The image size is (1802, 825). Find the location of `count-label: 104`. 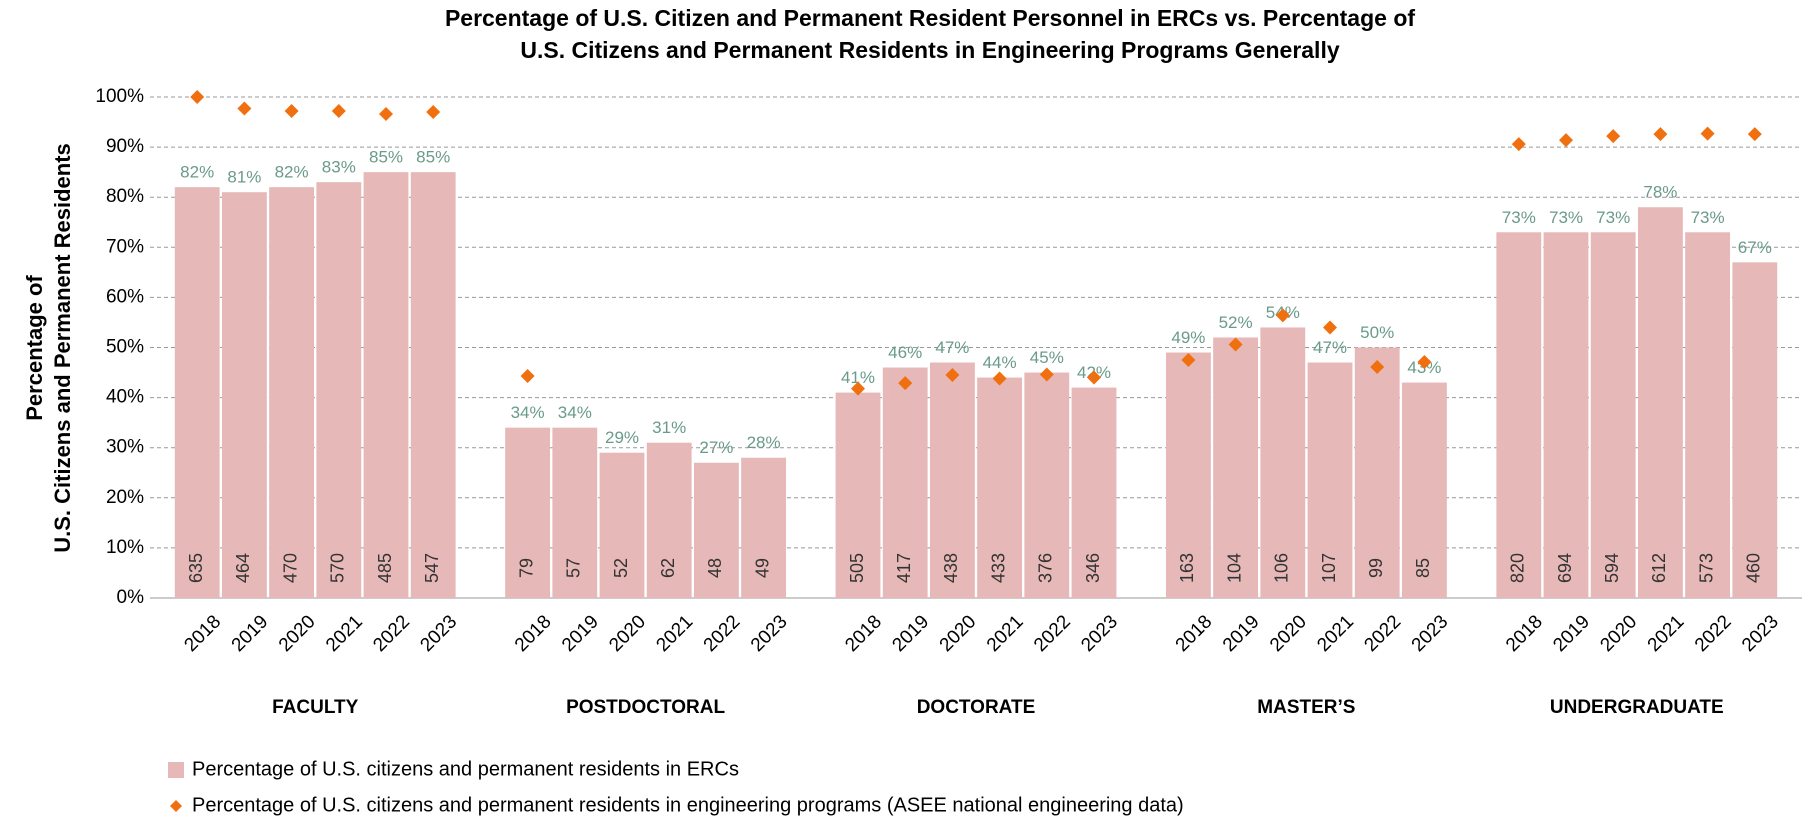

count-label: 104 is located at coordinates (1234, 568).